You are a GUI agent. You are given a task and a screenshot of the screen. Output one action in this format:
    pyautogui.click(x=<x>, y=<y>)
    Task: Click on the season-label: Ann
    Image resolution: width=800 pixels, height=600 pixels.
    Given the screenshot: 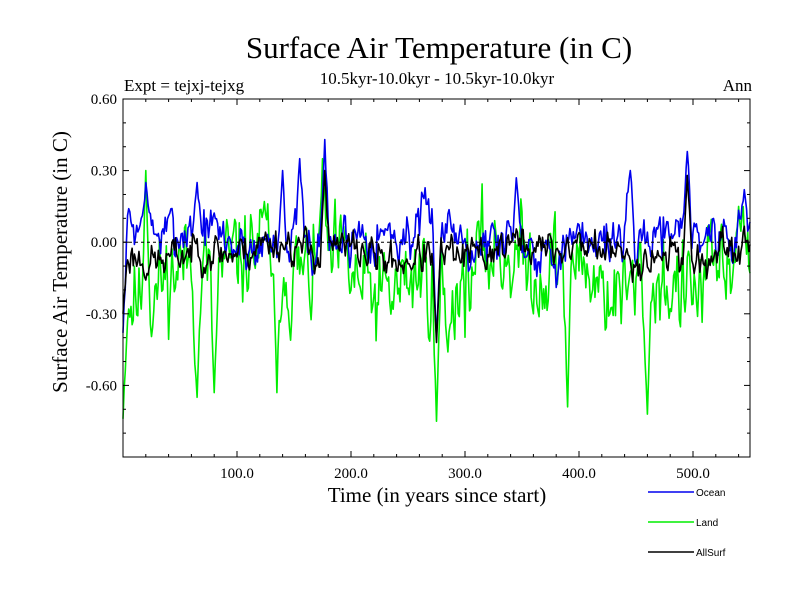 What is the action you would take?
    pyautogui.click(x=738, y=85)
    